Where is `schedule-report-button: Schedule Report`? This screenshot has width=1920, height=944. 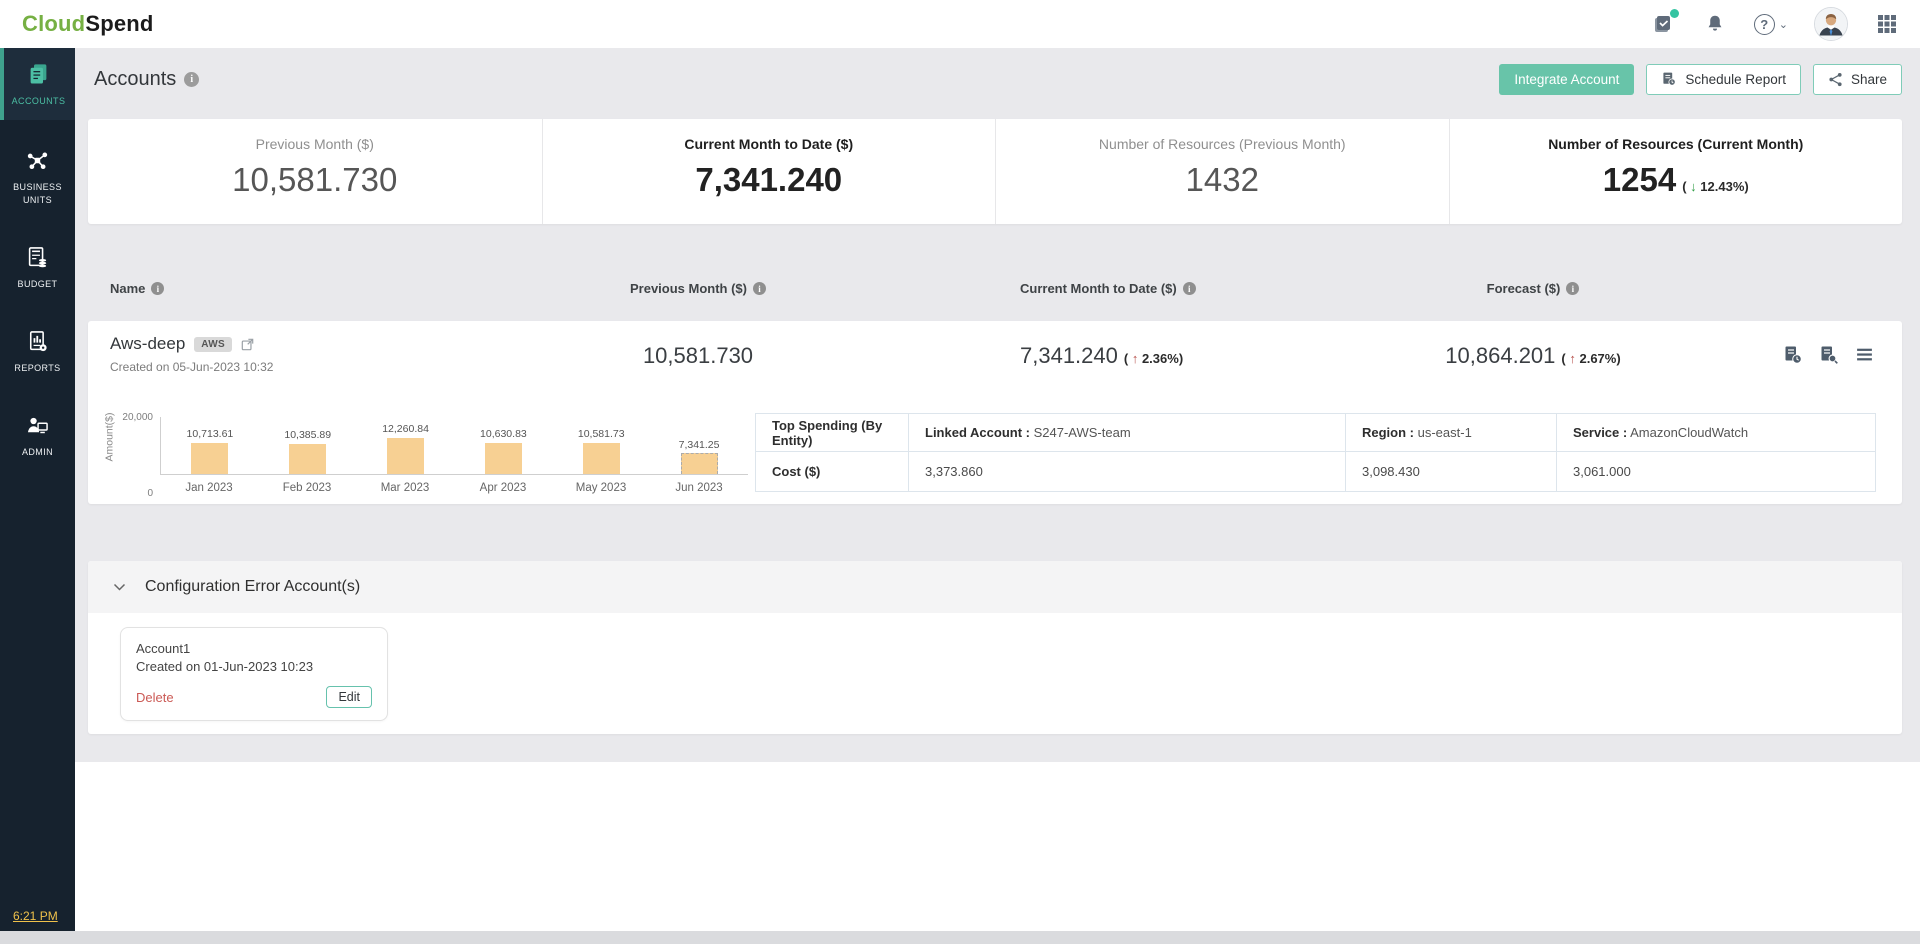
schedule-report-button: Schedule Report is located at coordinates (1723, 79).